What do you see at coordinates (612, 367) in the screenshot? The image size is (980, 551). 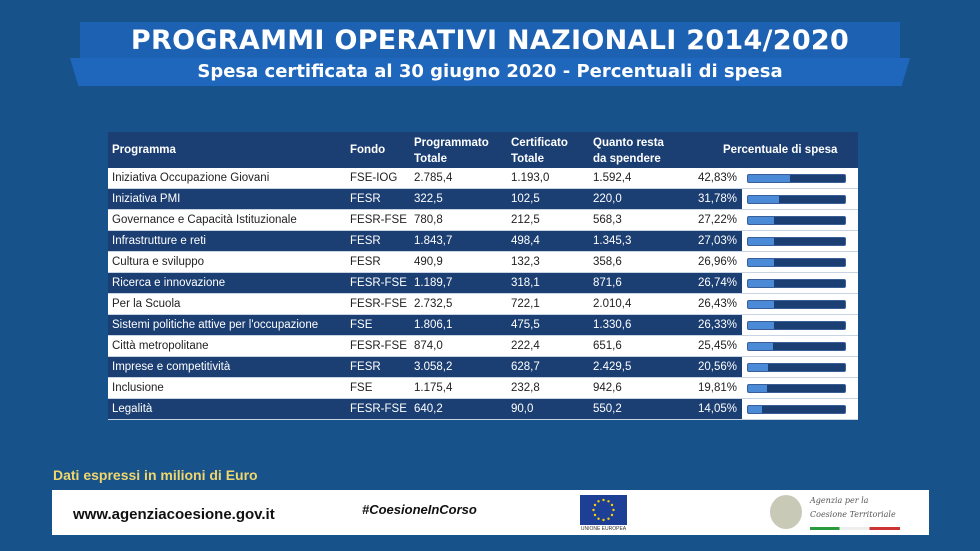 I see `table-cell: 2.429,5` at bounding box center [612, 367].